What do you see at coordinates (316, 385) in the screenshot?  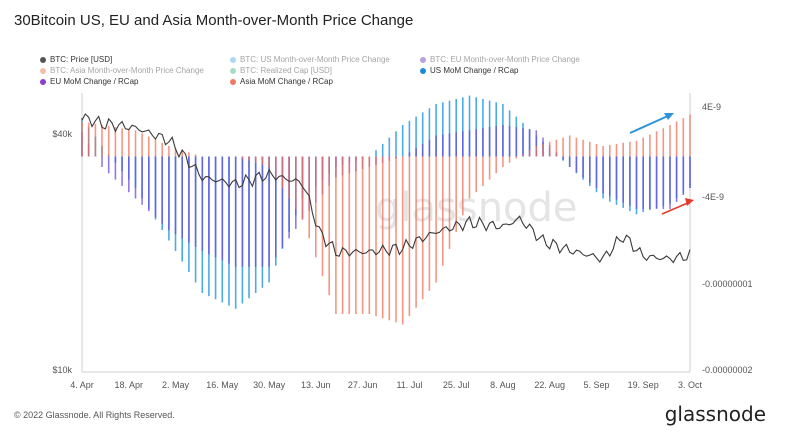 I see `x-tick-label: 13. Jun` at bounding box center [316, 385].